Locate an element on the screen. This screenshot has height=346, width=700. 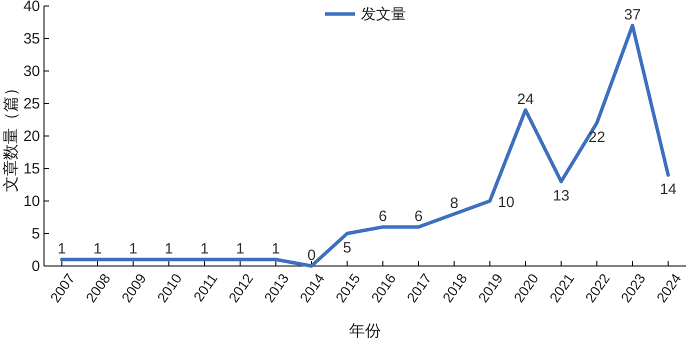
y-tick-label: 15 is located at coordinates (31, 169).